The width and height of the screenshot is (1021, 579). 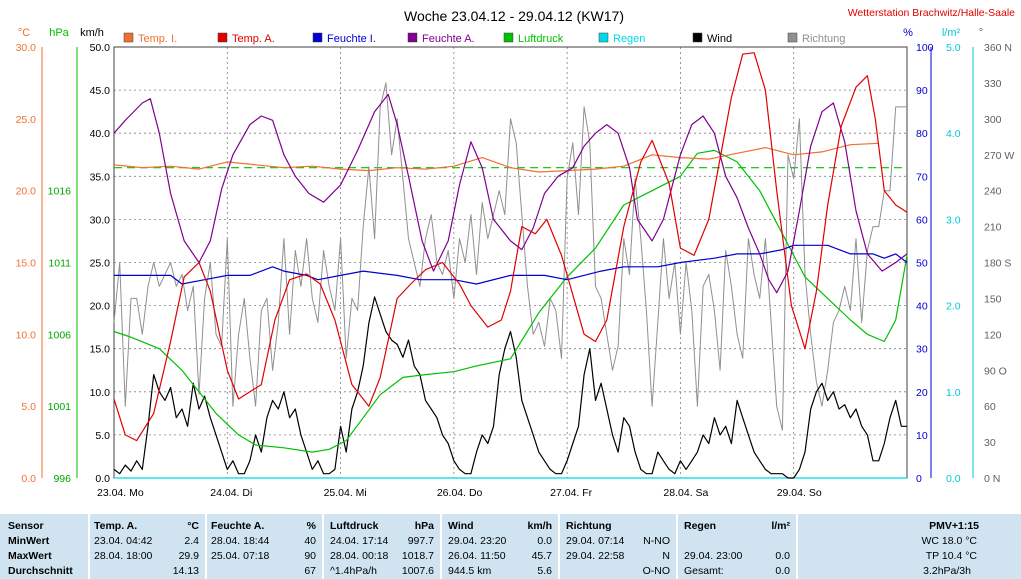 I want to click on rain-tick-label: 1.0, so click(x=953, y=393).